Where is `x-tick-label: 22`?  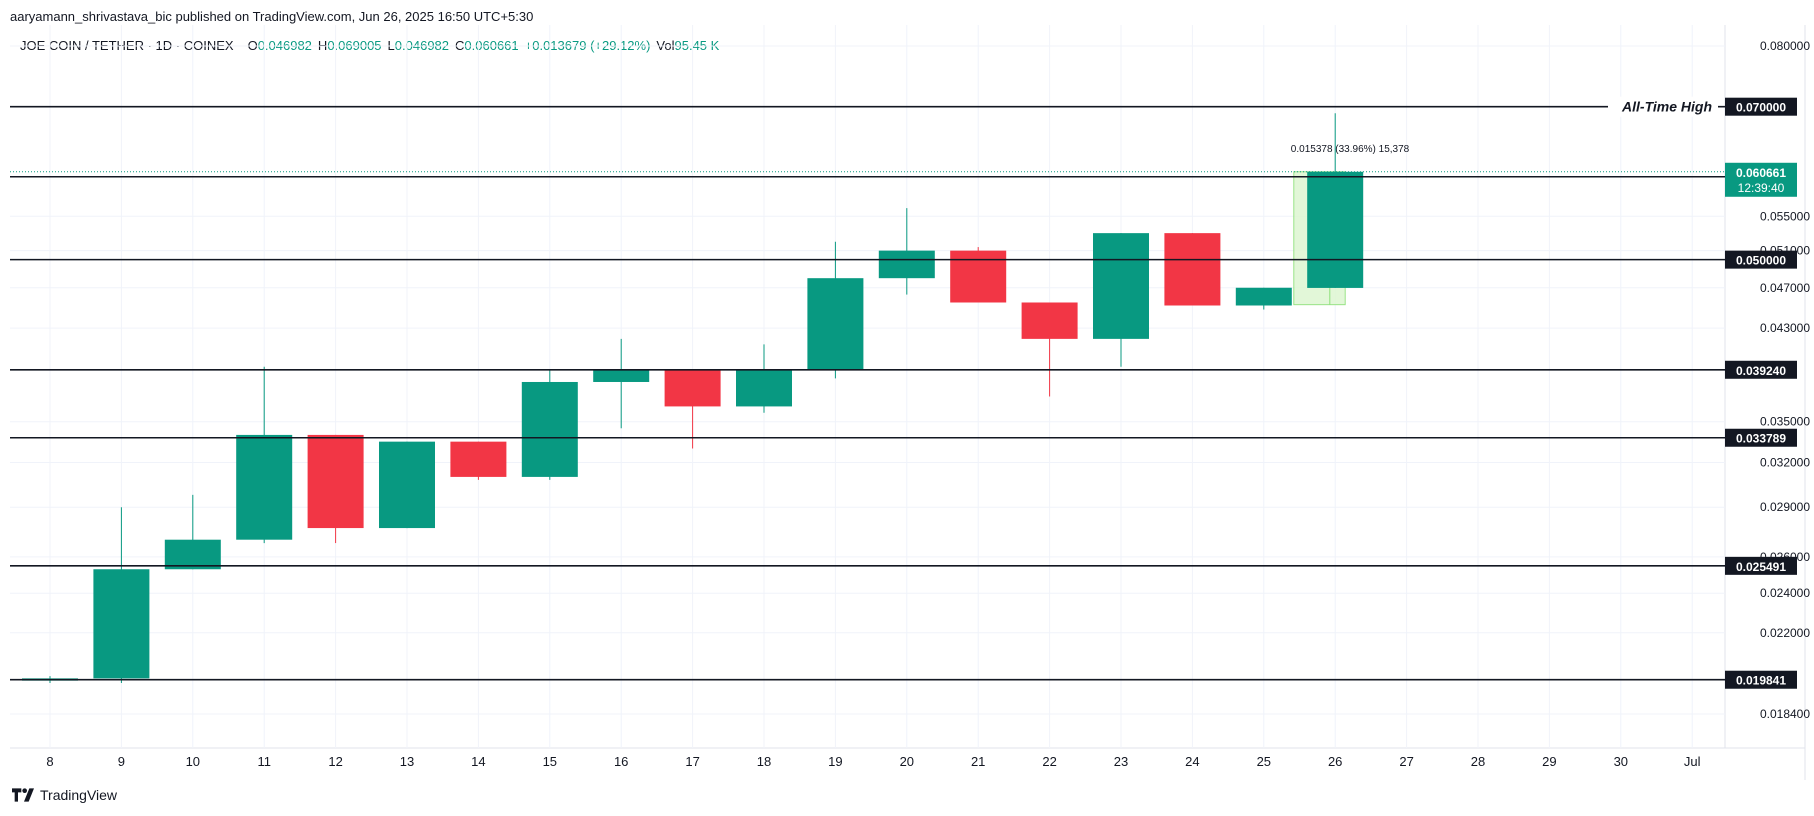 x-tick-label: 22 is located at coordinates (1049, 761).